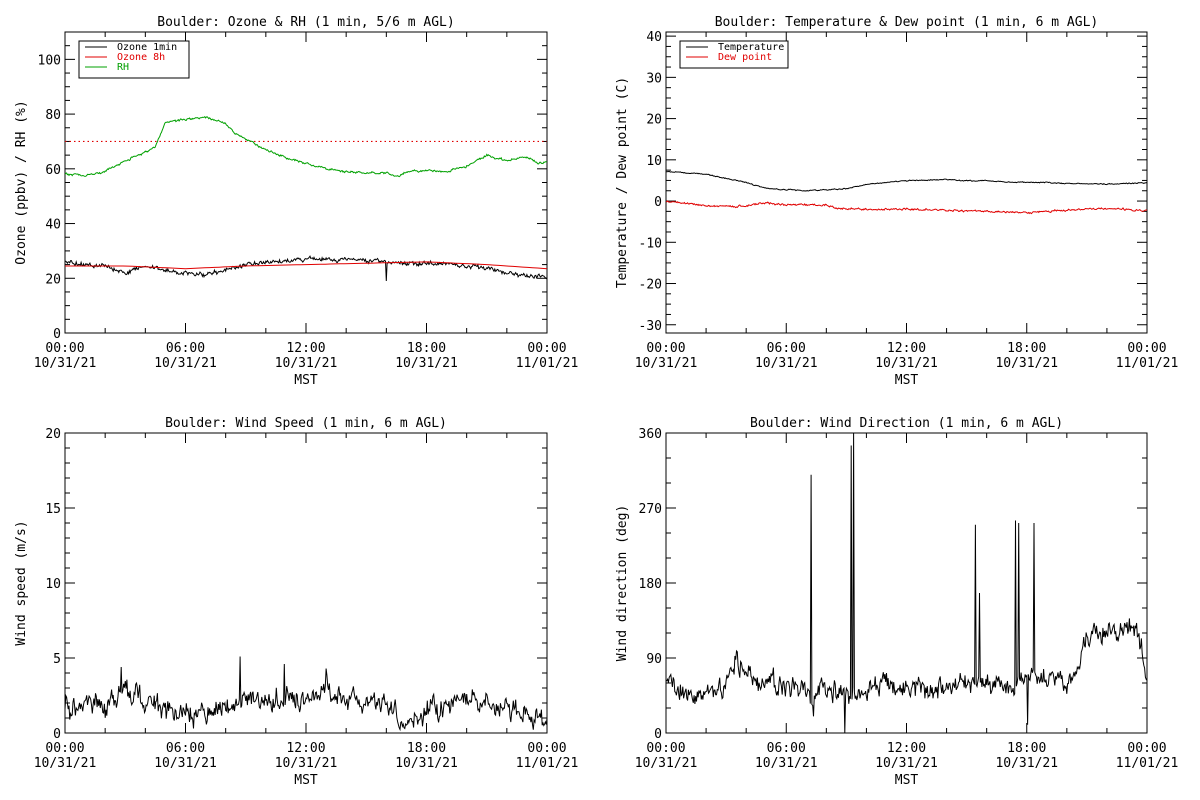 This screenshot has height=800, width=1200. Describe the element at coordinates (622, 182) in the screenshot. I see `y-axis-label: Temperature / Dew point (C)` at that location.